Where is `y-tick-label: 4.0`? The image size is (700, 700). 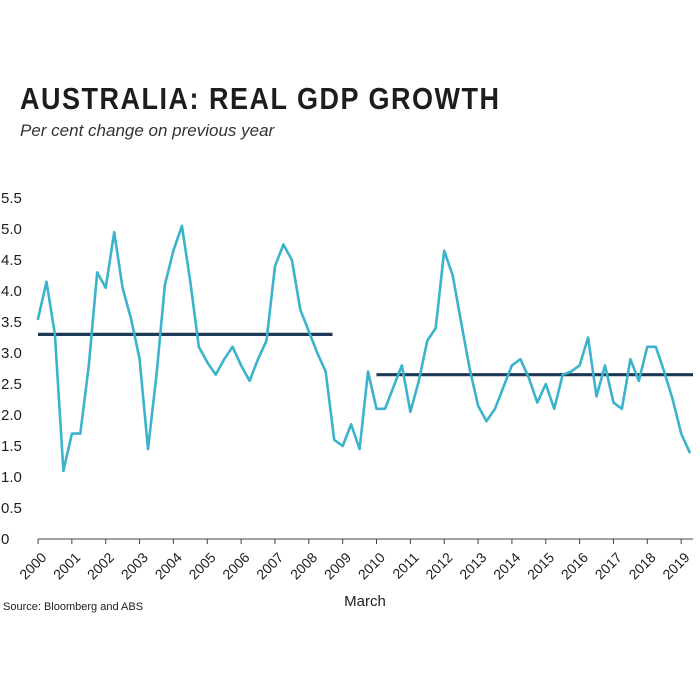 y-tick-label: 4.0 is located at coordinates (11, 291).